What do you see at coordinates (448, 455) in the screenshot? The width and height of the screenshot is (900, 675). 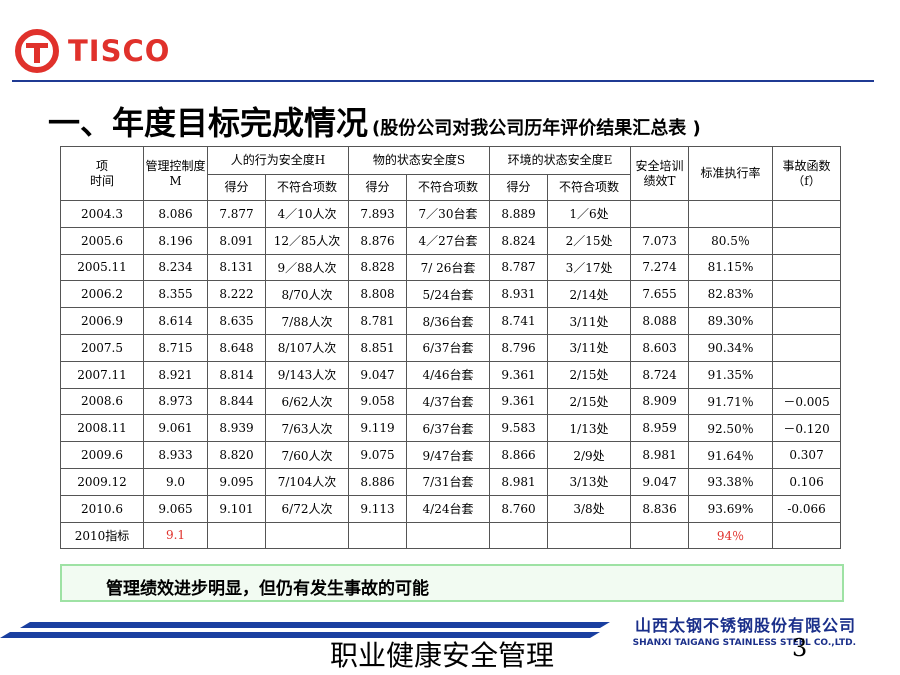 I see `table-cell: 9/47台套` at bounding box center [448, 455].